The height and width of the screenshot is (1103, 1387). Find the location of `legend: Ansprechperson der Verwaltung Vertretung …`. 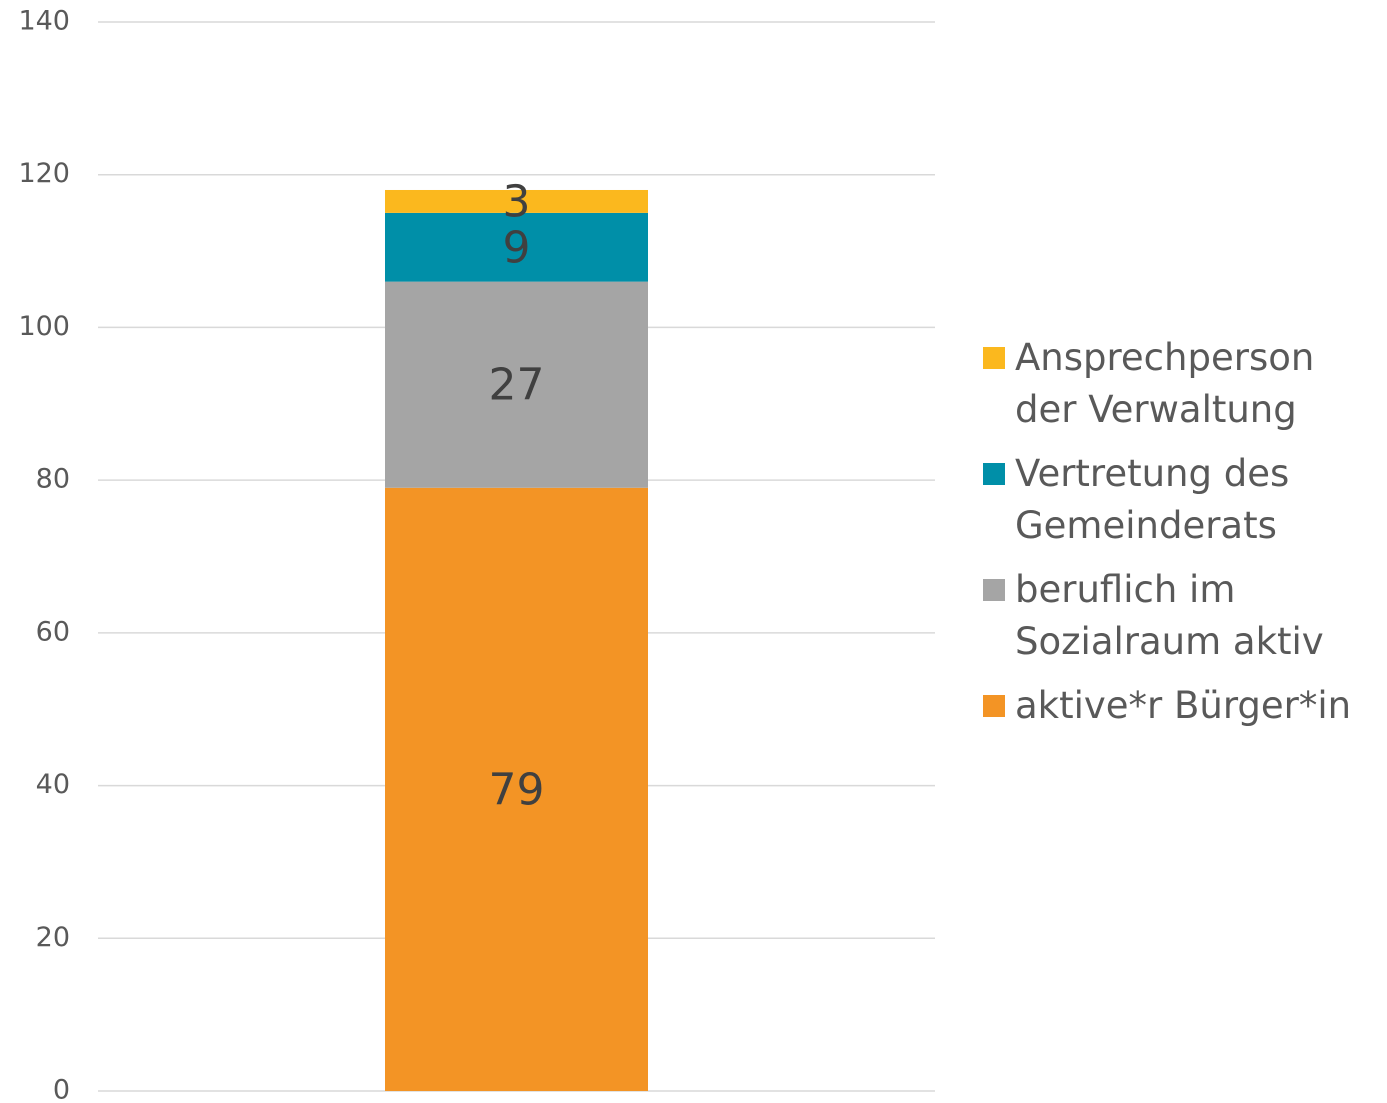

legend: Ansprechperson der Verwaltung Vertretung … is located at coordinates (1185, 538).